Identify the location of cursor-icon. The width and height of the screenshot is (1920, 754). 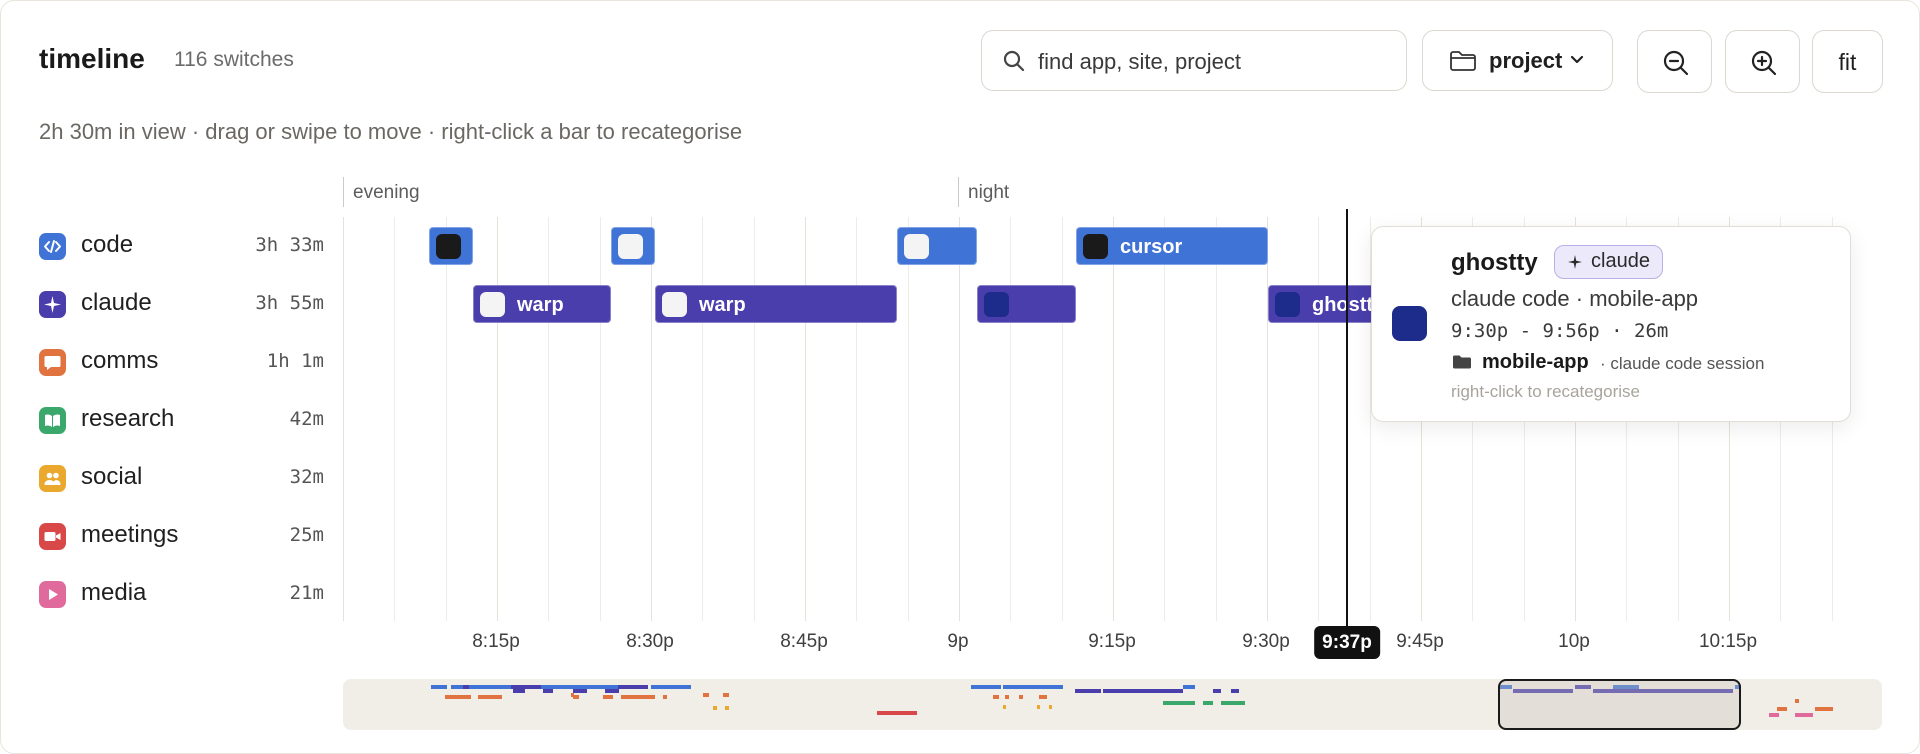
(448, 246).